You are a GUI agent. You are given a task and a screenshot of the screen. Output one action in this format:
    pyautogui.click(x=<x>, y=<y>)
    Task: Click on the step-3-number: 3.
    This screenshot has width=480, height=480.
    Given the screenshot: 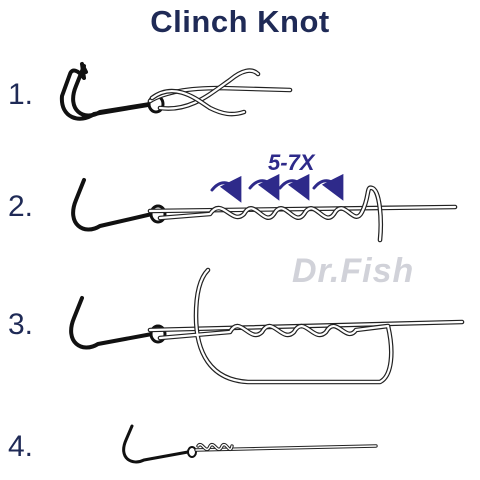 What is the action you would take?
    pyautogui.click(x=21, y=324)
    